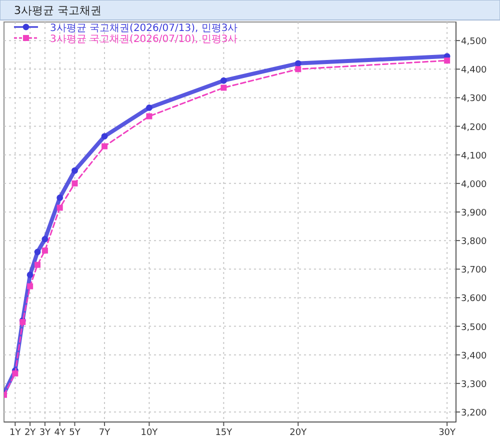  What do you see at coordinates (474, 327) in the screenshot?
I see `y-tick-label: 3,500` at bounding box center [474, 327].